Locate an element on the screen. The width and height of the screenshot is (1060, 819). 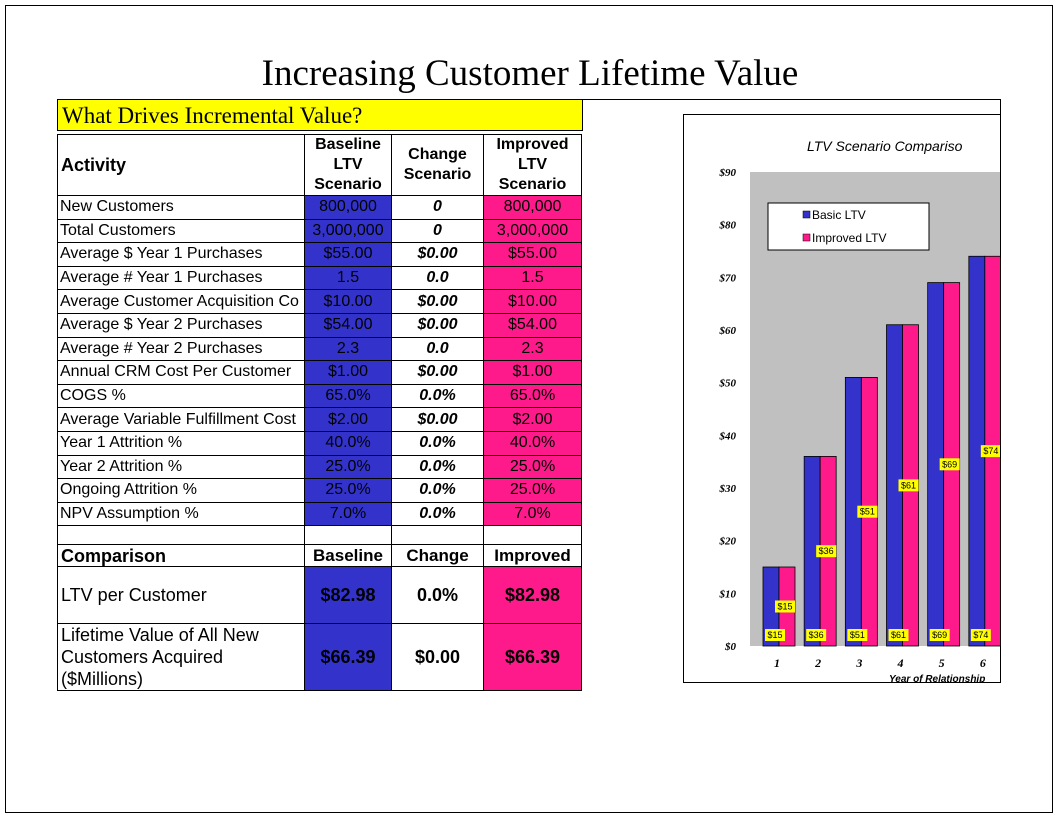
improved-value: $1.00 is located at coordinates (532, 372).